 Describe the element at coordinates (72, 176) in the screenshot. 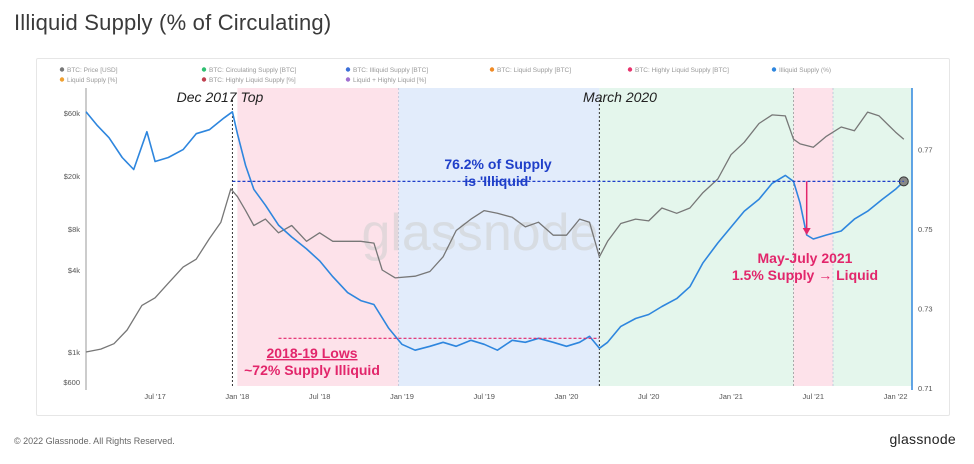

I see `y-left-tick-label: $20k` at that location.